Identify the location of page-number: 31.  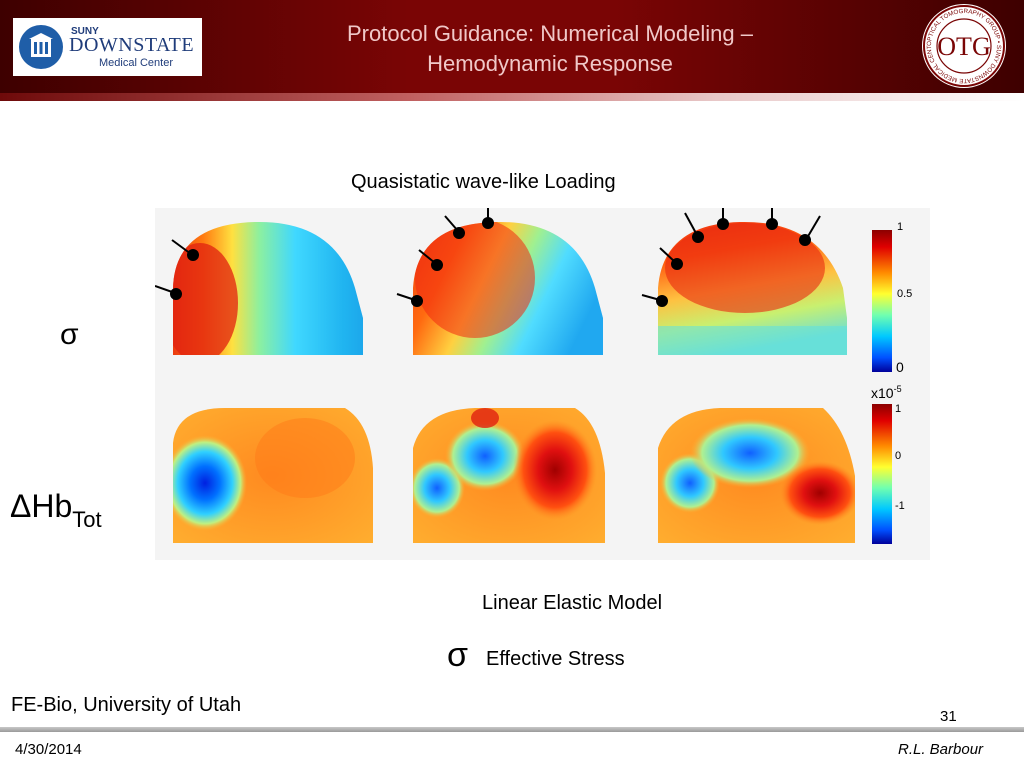
(948, 716).